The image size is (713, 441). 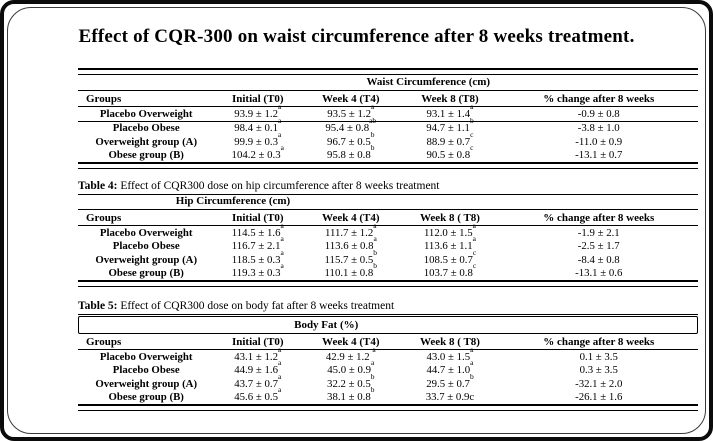 What do you see at coordinates (351, 256) in the screenshot?
I see `value-cell: 115.7 ± 0.5b` at bounding box center [351, 256].